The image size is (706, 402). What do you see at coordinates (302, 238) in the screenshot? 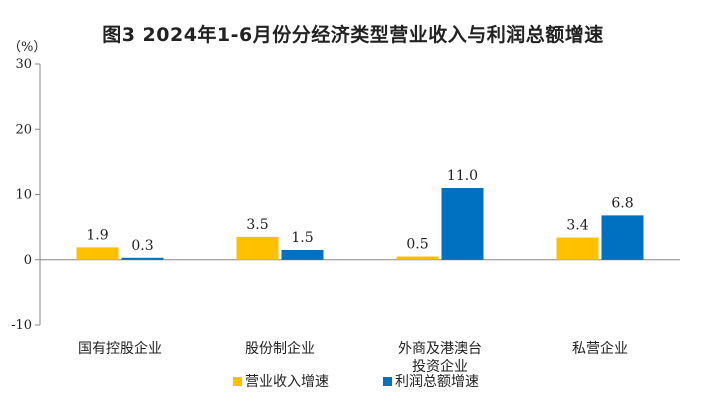
I see `data-label: 1.5` at bounding box center [302, 238].